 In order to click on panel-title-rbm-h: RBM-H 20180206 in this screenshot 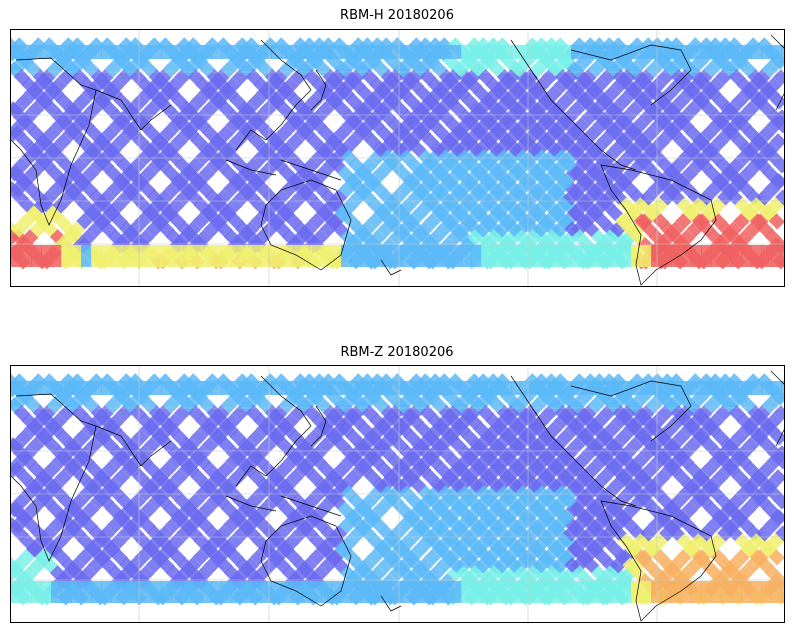, I will do `click(397, 15)`.